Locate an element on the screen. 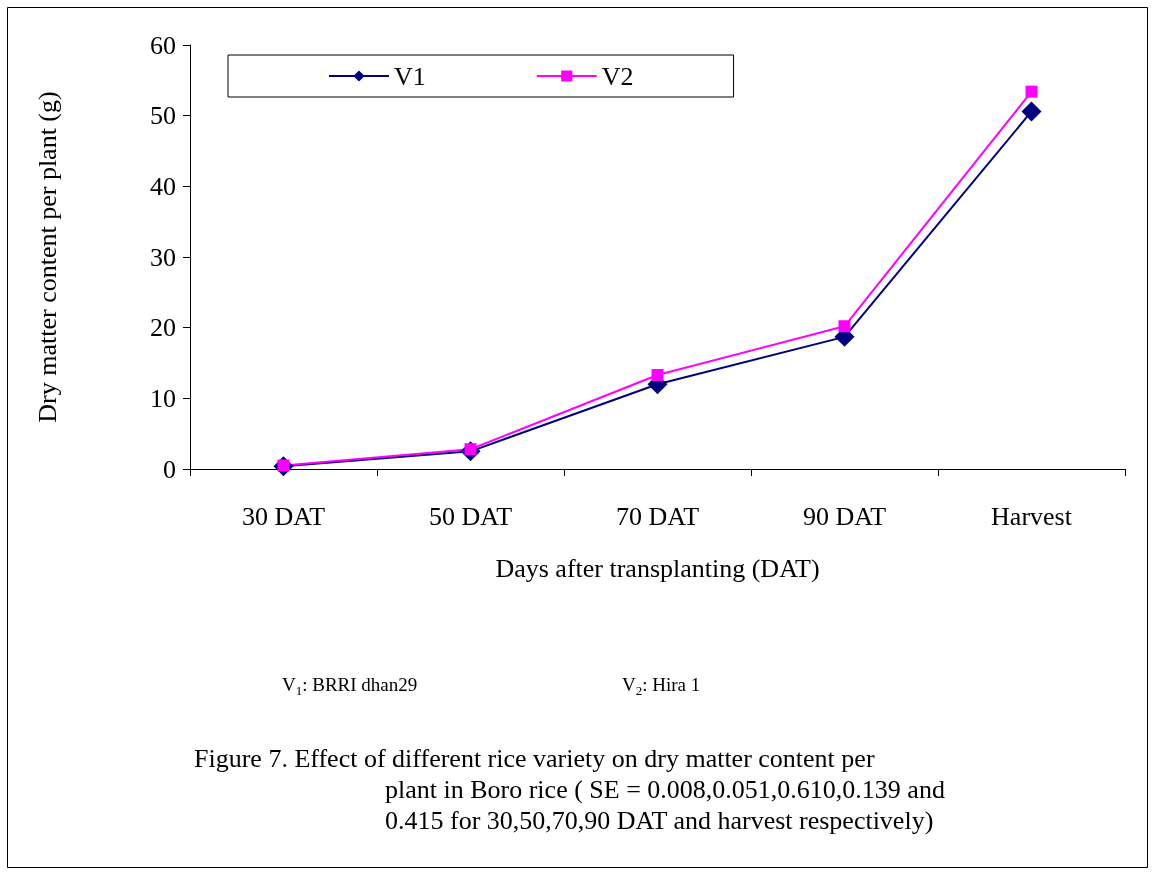 Image resolution: width=1152 pixels, height=874 pixels. y-tick-label: 30 is located at coordinates (163, 257).